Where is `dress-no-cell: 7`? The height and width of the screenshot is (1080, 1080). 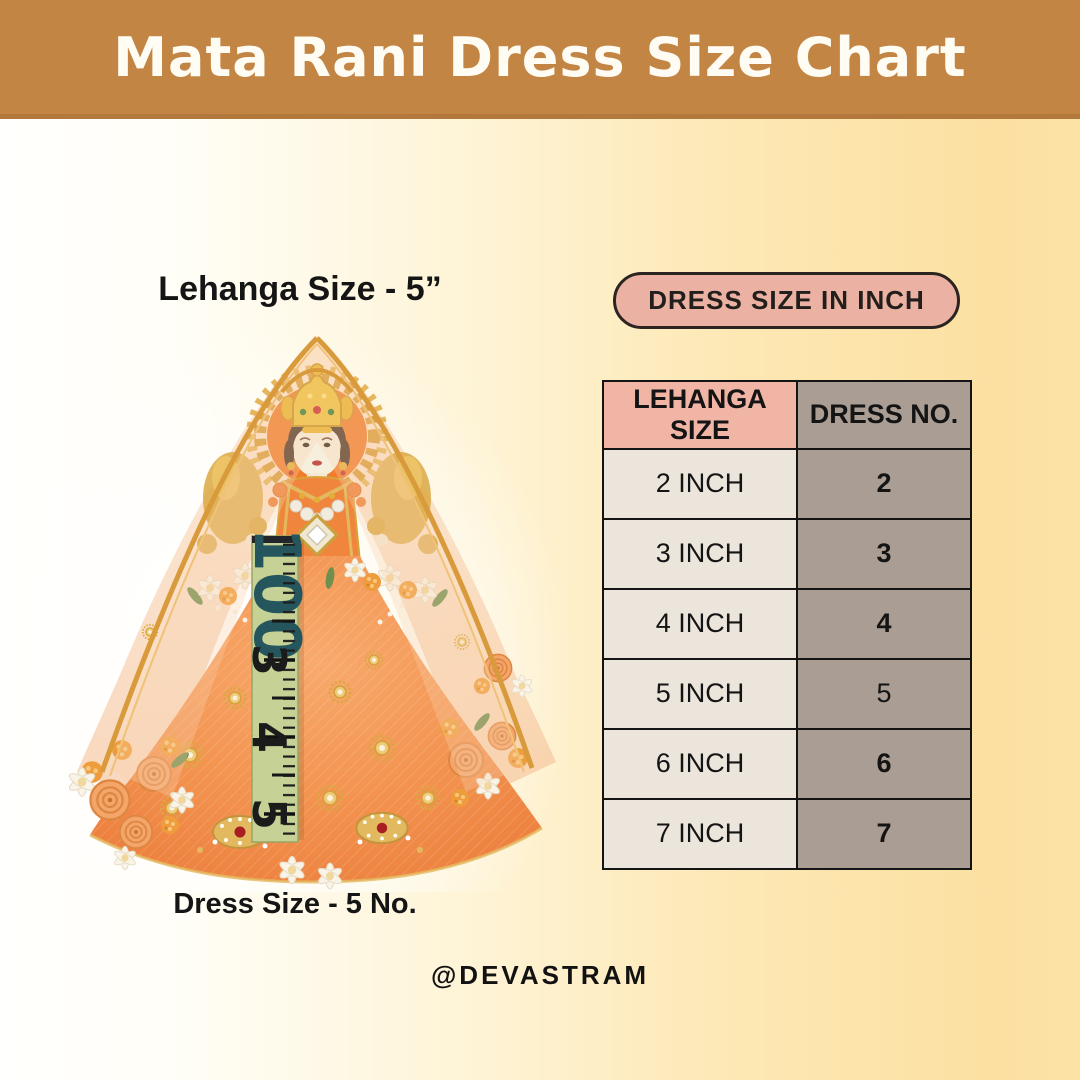
dress-no-cell: 7 is located at coordinates (884, 834).